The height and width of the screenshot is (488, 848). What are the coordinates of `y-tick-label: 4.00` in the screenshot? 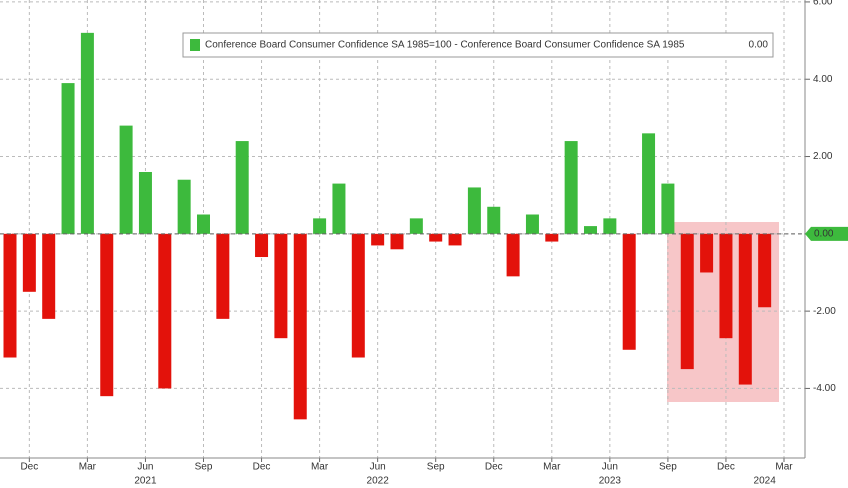 It's located at (823, 79).